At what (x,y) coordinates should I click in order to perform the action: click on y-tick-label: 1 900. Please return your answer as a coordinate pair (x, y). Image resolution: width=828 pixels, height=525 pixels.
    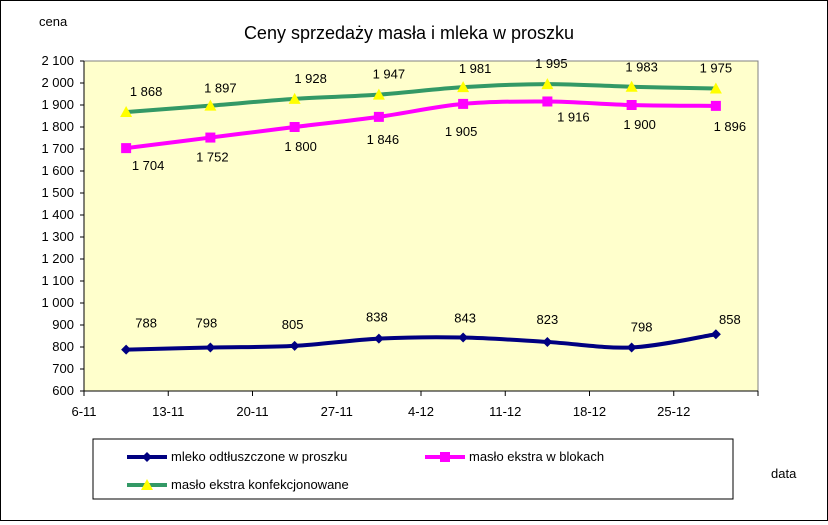
    Looking at the image, I should click on (57, 104).